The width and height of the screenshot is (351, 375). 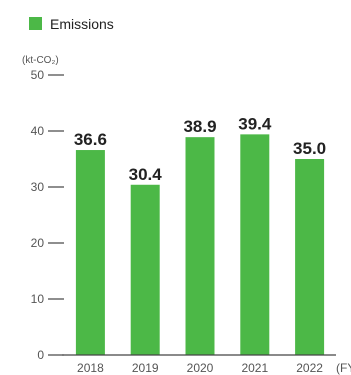 I want to click on value-label-2021: 39.4, so click(x=255, y=123).